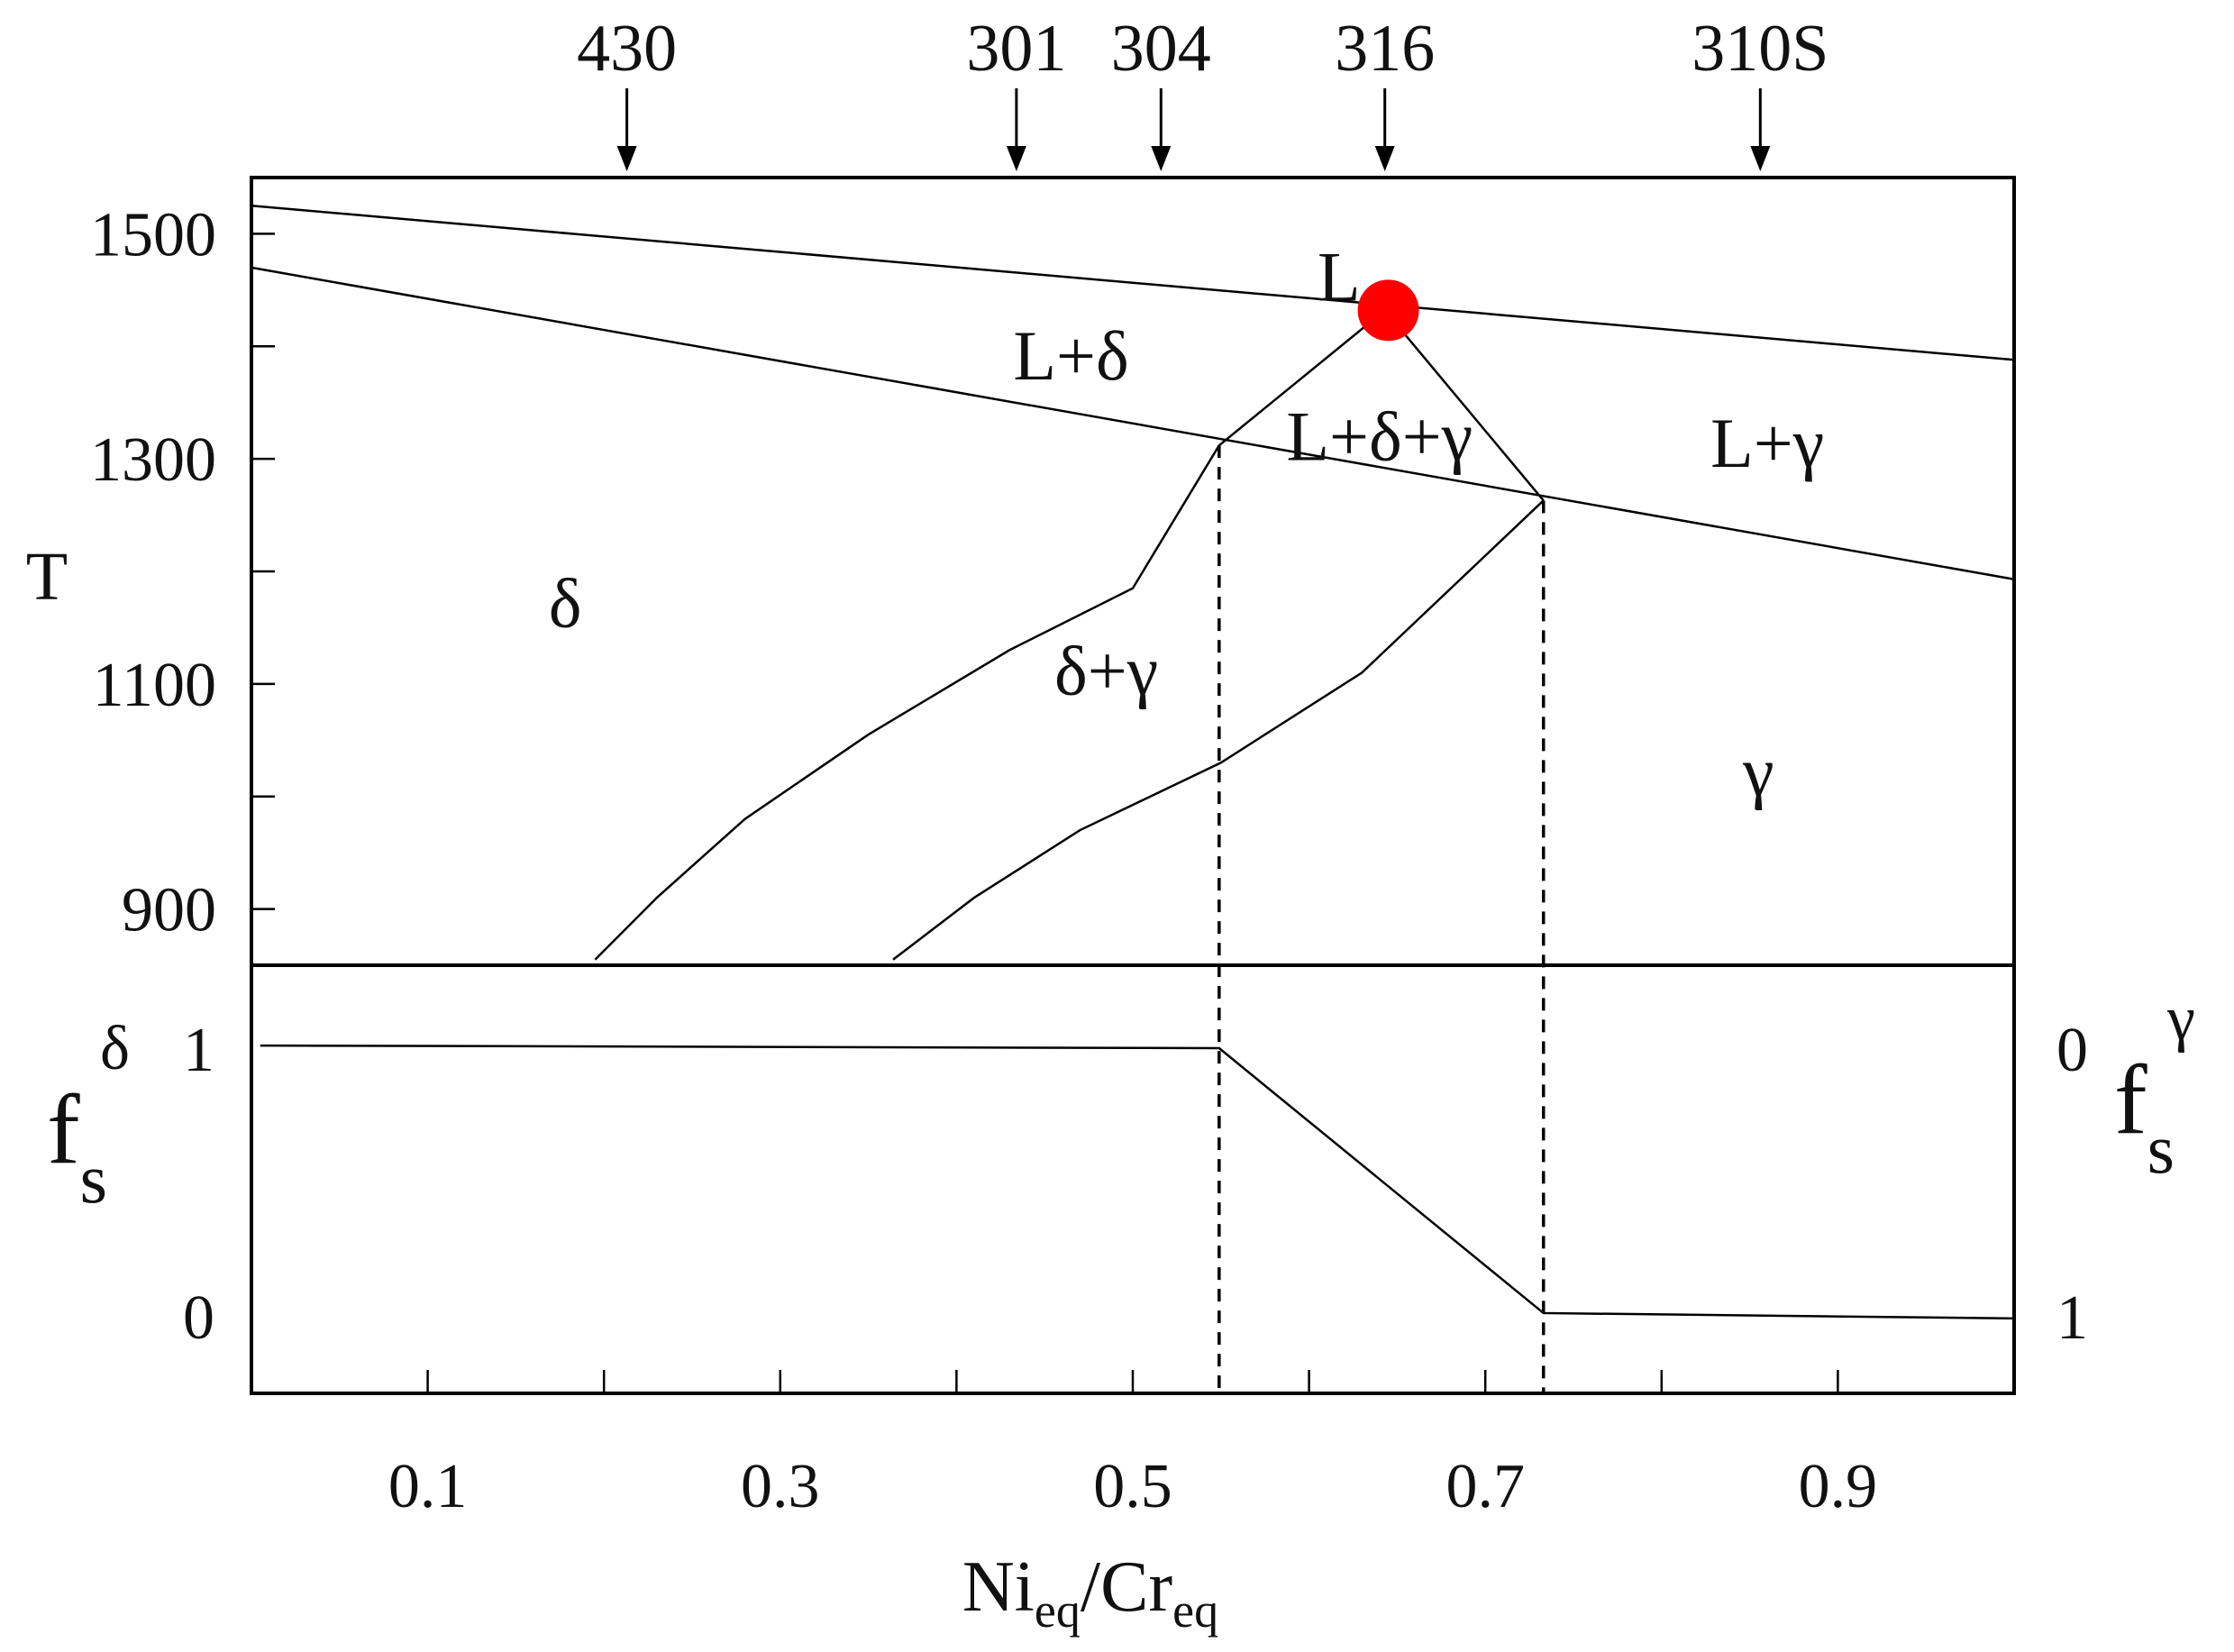 Image resolution: width=2234 pixels, height=1652 pixels. I want to click on alloy-label: 316, so click(1385, 49).